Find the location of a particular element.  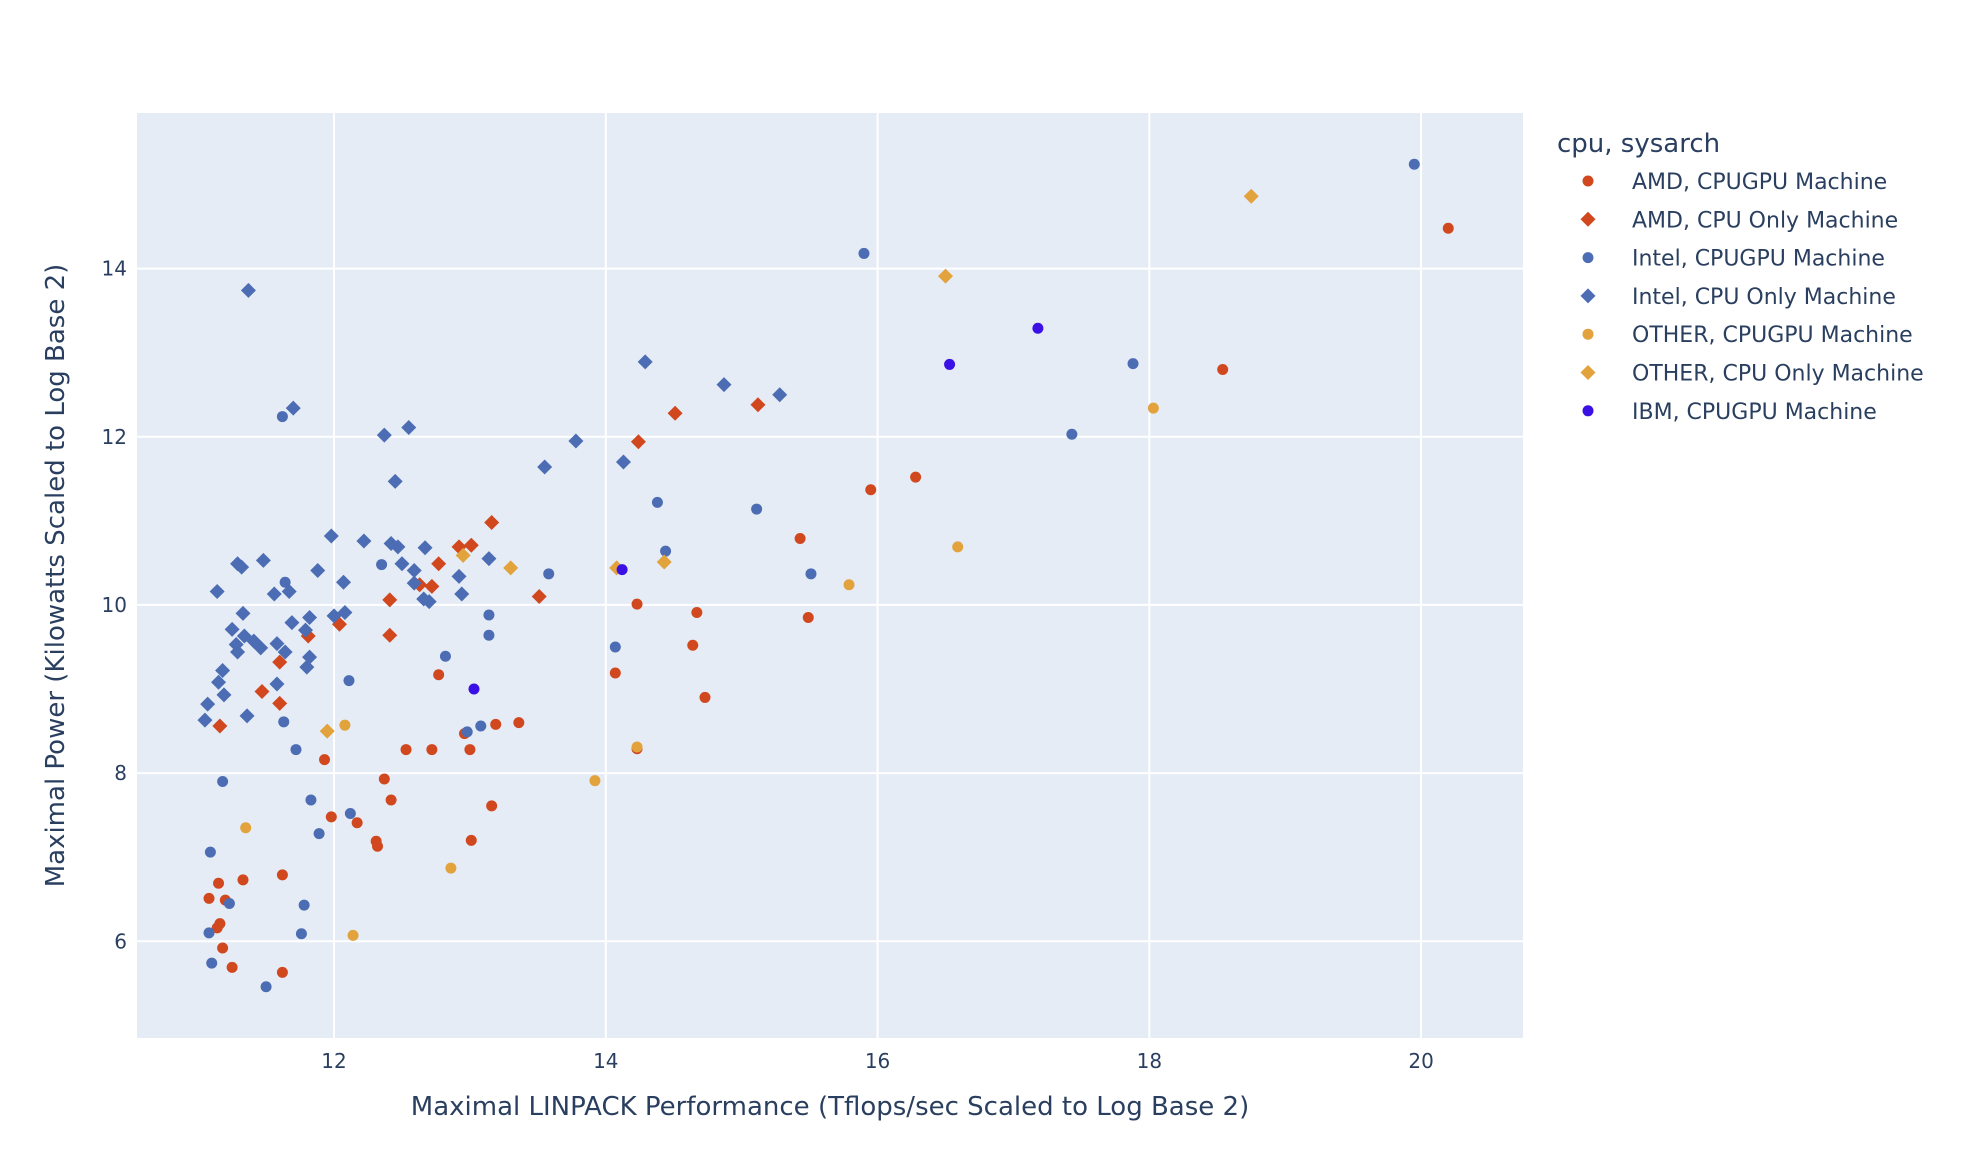

x-tick-label: 16 is located at coordinates (877, 1061).